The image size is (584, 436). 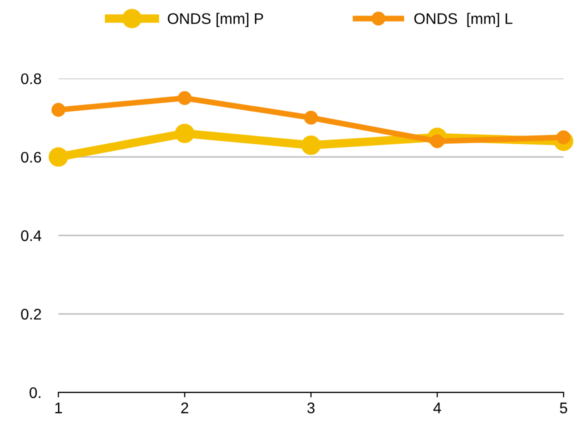 What do you see at coordinates (35, 392) in the screenshot?
I see `y-tick-label: 0.` at bounding box center [35, 392].